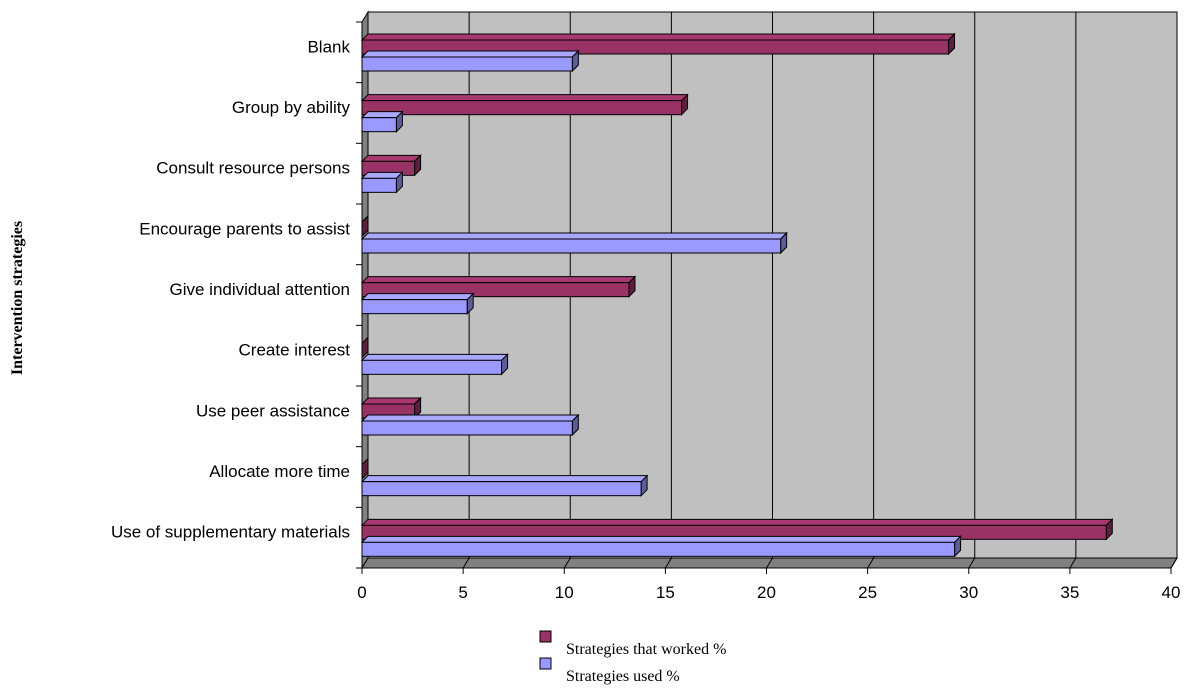  Describe the element at coordinates (766, 592) in the screenshot. I see `x-tick-label: 20` at that location.